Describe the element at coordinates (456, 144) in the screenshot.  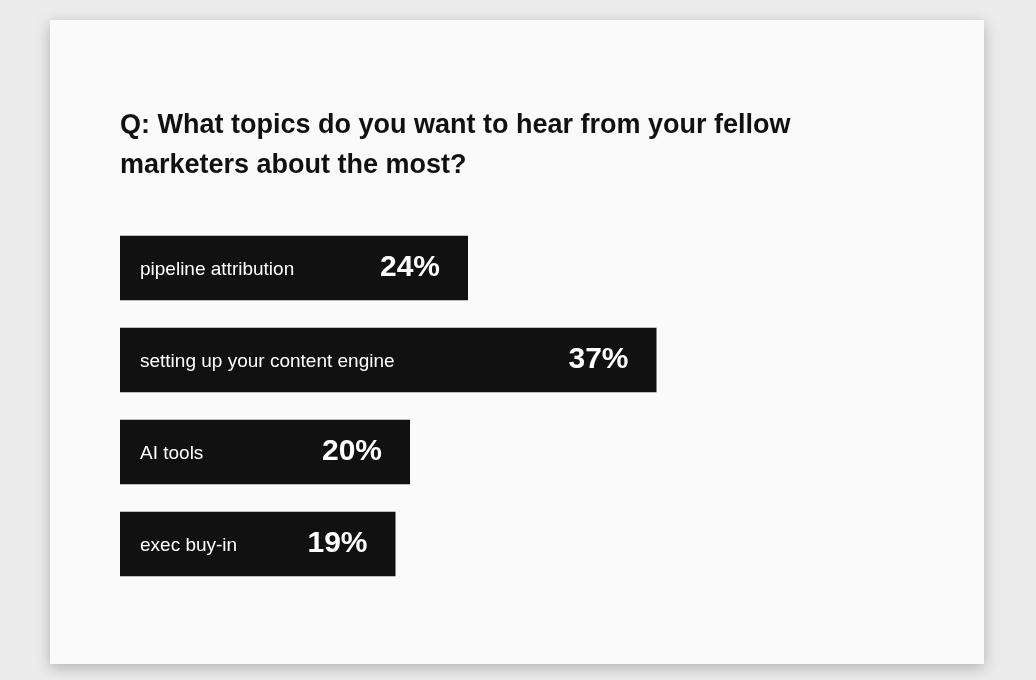
I see `chart-title: Q: What topics do you want to hear from your fellow marketers about the most?` at that location.